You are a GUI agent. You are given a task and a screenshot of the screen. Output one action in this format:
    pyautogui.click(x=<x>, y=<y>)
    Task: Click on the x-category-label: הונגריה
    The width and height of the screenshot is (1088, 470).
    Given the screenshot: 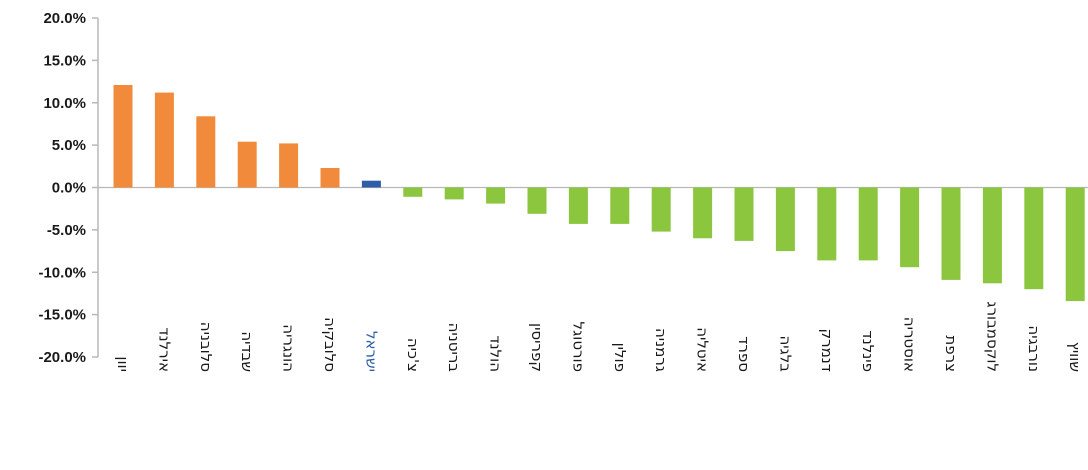 What is the action you would take?
    pyautogui.click(x=289, y=348)
    